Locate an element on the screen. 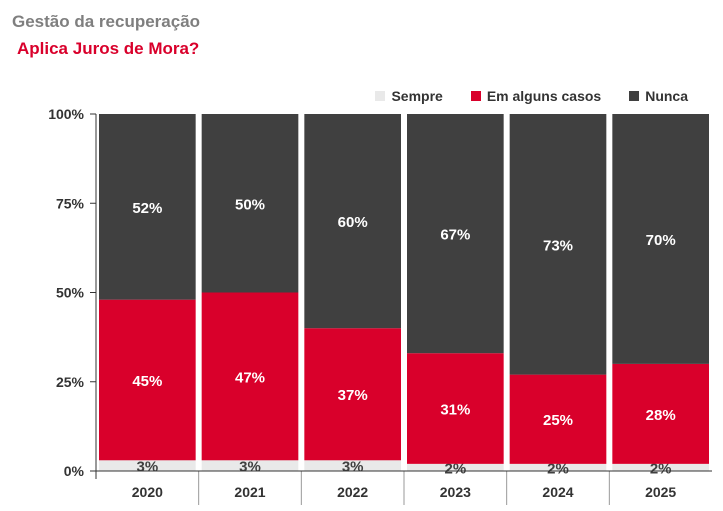  data-label: 67% is located at coordinates (455, 235).